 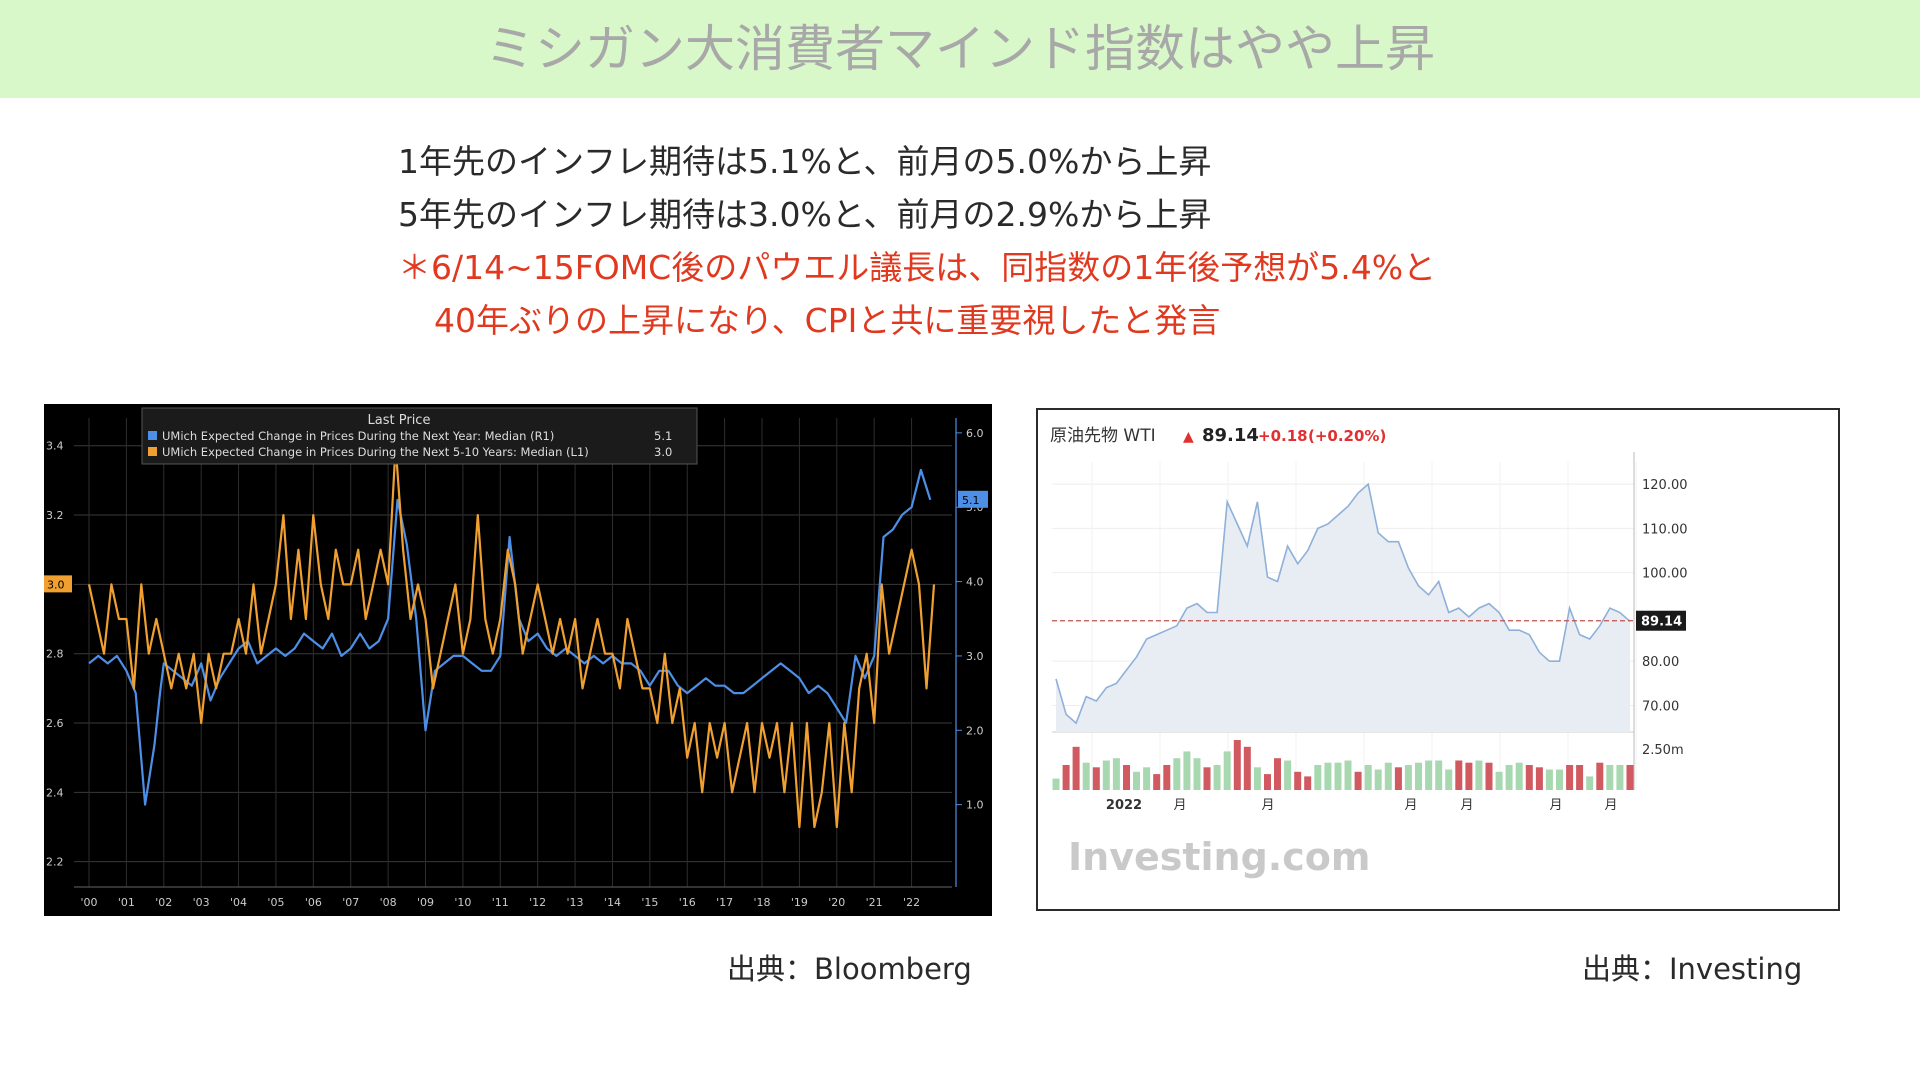 What do you see at coordinates (238, 902) in the screenshot?
I see `x-tick-label: '04` at bounding box center [238, 902].